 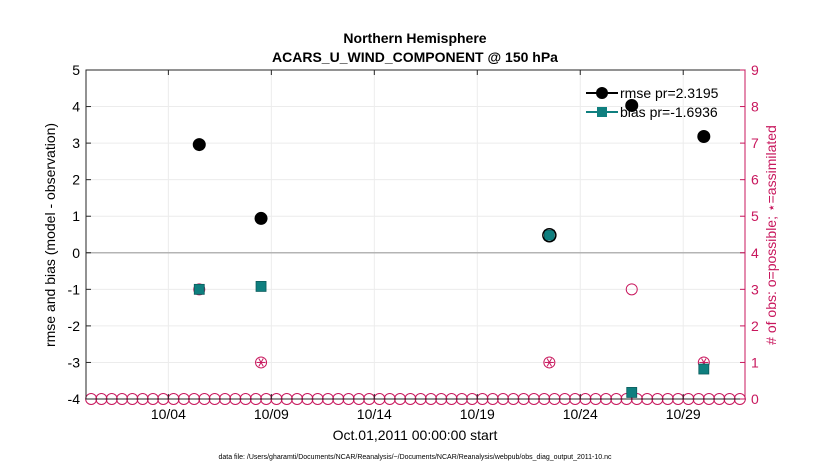 I want to click on x-tick-label: 10/09, so click(x=271, y=414).